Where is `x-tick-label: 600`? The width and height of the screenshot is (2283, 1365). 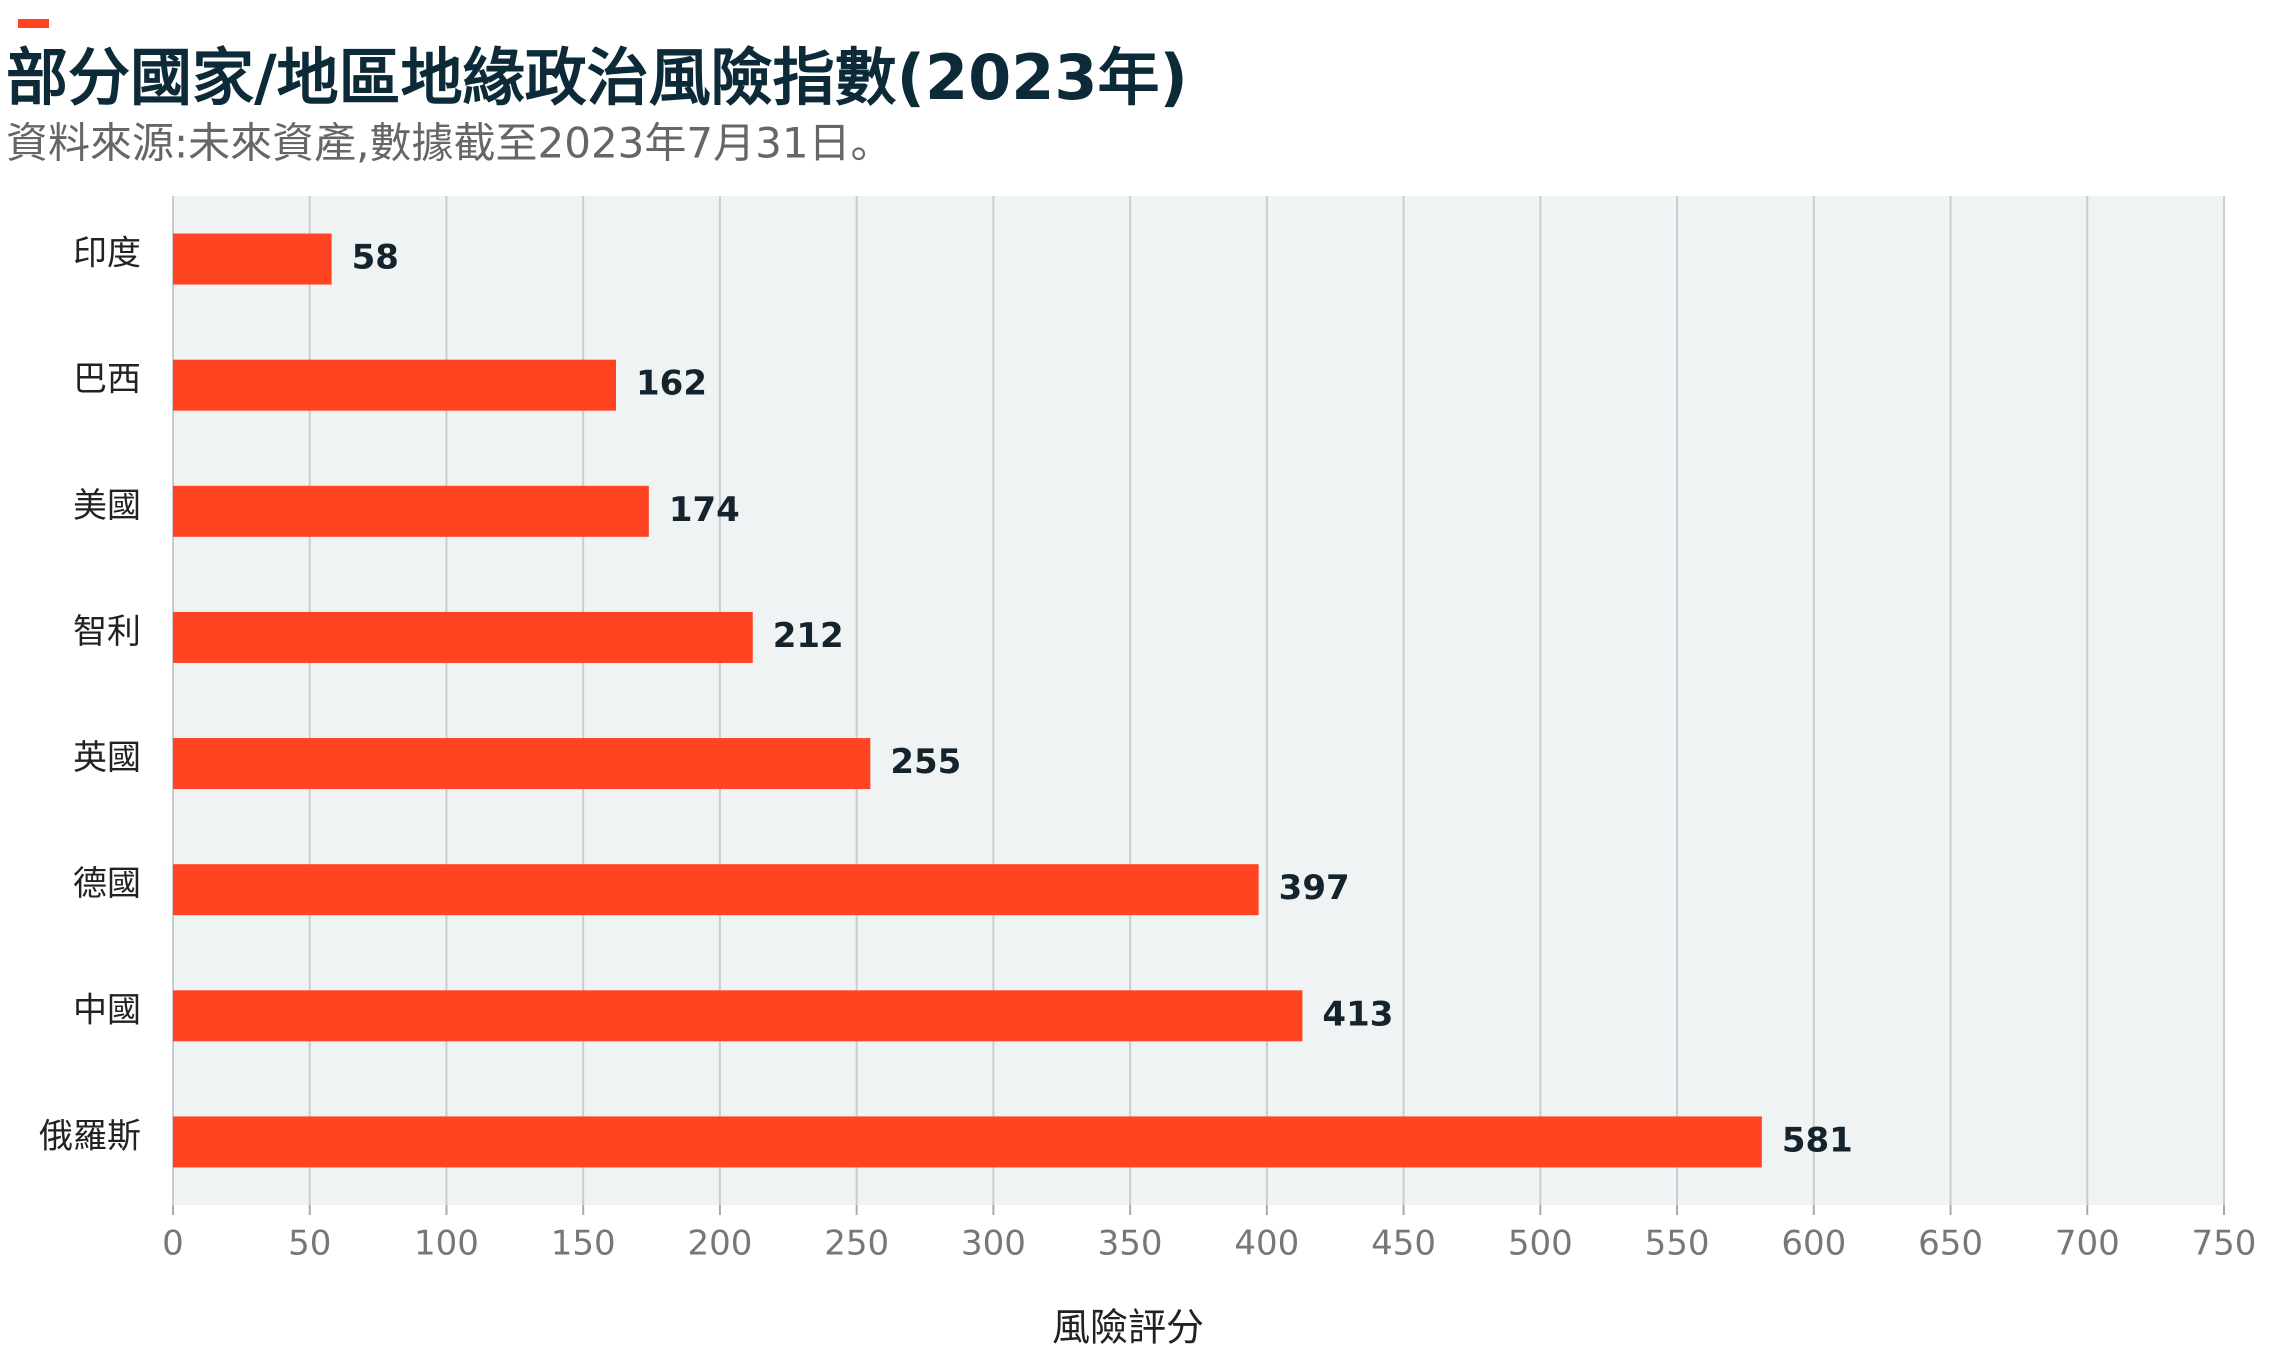 x-tick-label: 600 is located at coordinates (1813, 1244).